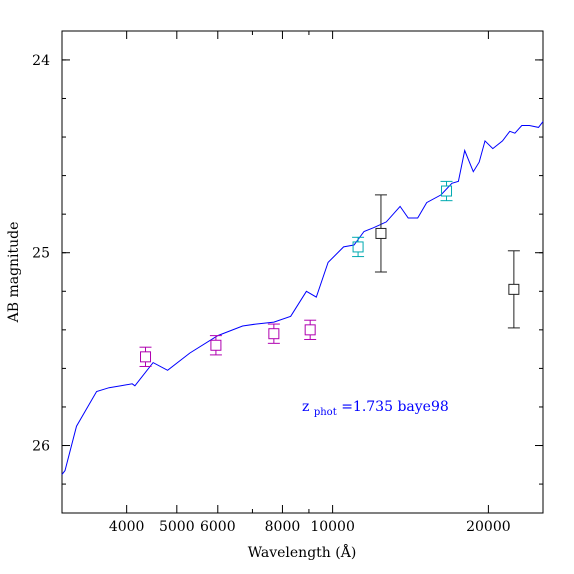 This screenshot has width=574, height=574. What do you see at coordinates (177, 527) in the screenshot?
I see `x-tick-label: 5000` at bounding box center [177, 527].